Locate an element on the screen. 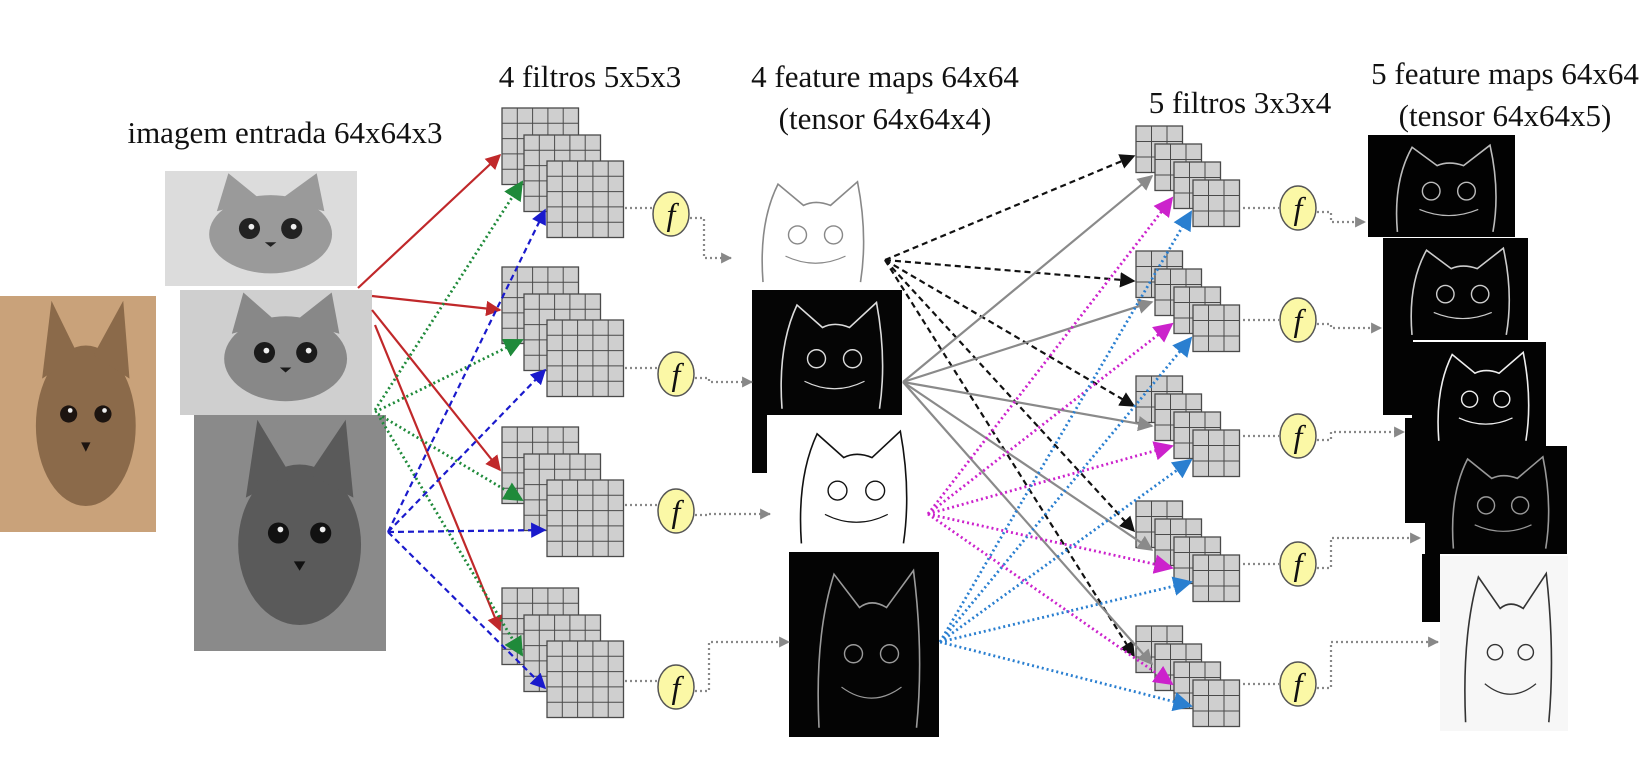  input-channel-1-image is located at coordinates (261, 228).